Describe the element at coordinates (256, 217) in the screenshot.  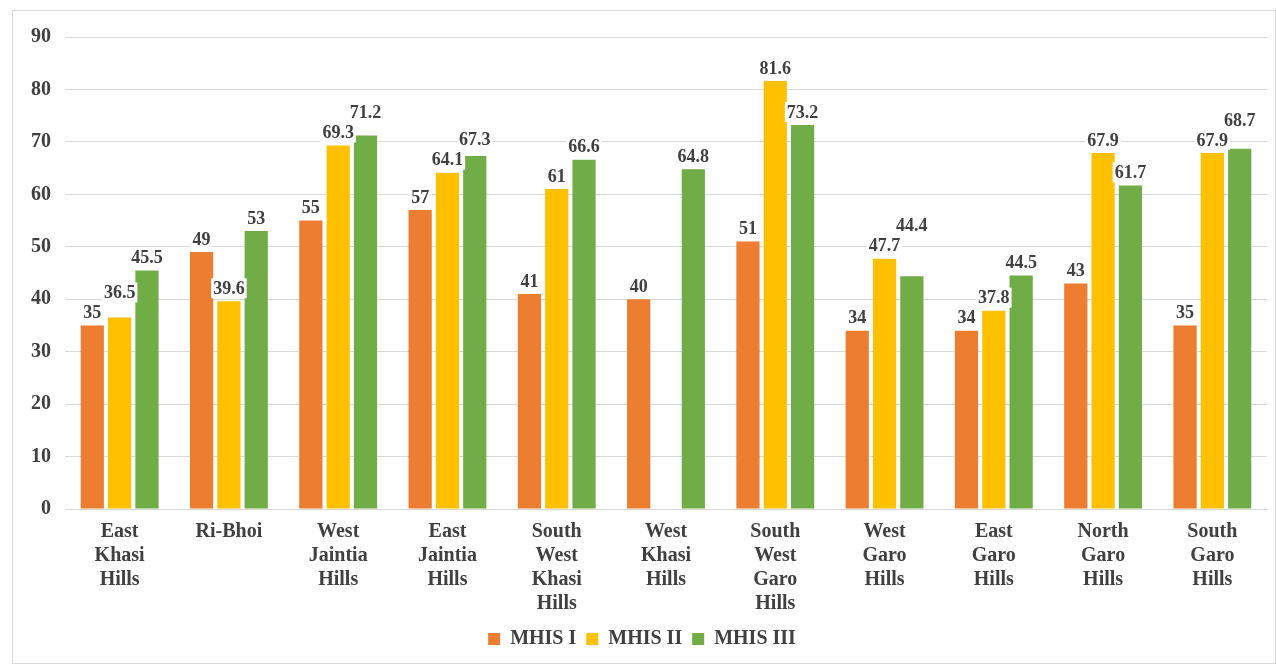
I see `data-label: 53` at that location.